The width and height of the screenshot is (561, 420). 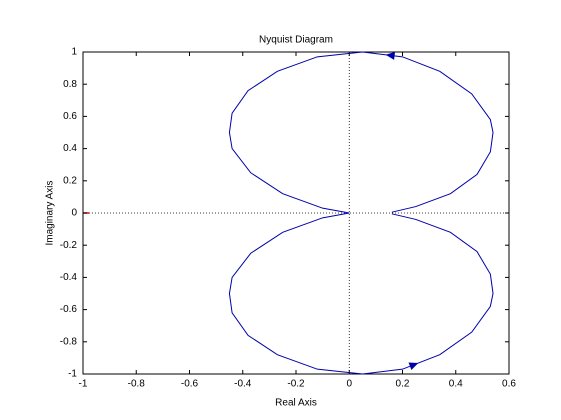 I want to click on x-tick-label: -0.2, so click(x=296, y=384).